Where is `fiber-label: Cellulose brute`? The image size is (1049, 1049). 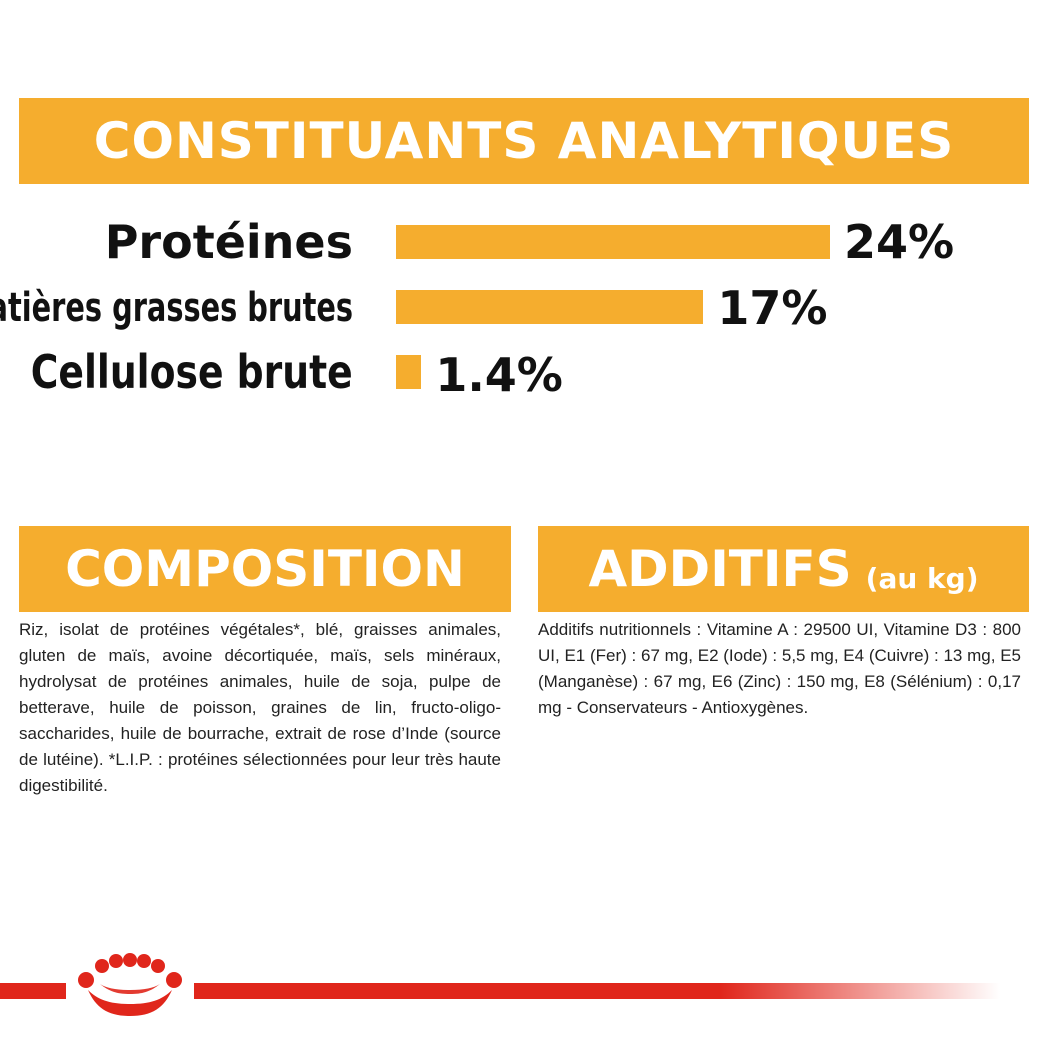 fiber-label: Cellulose brute is located at coordinates (191, 372).